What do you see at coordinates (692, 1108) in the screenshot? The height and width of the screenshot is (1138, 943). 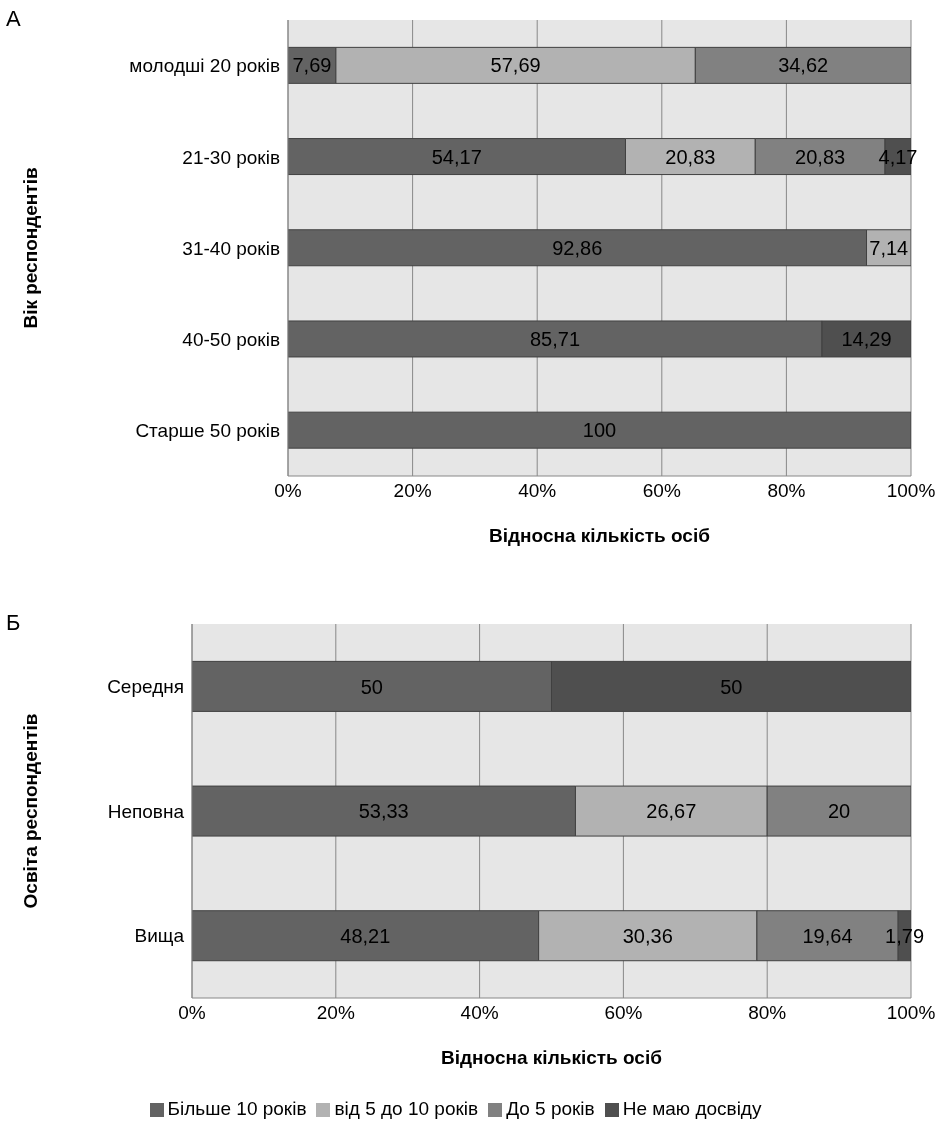 I see `legend-label: Не маю досвіду` at bounding box center [692, 1108].